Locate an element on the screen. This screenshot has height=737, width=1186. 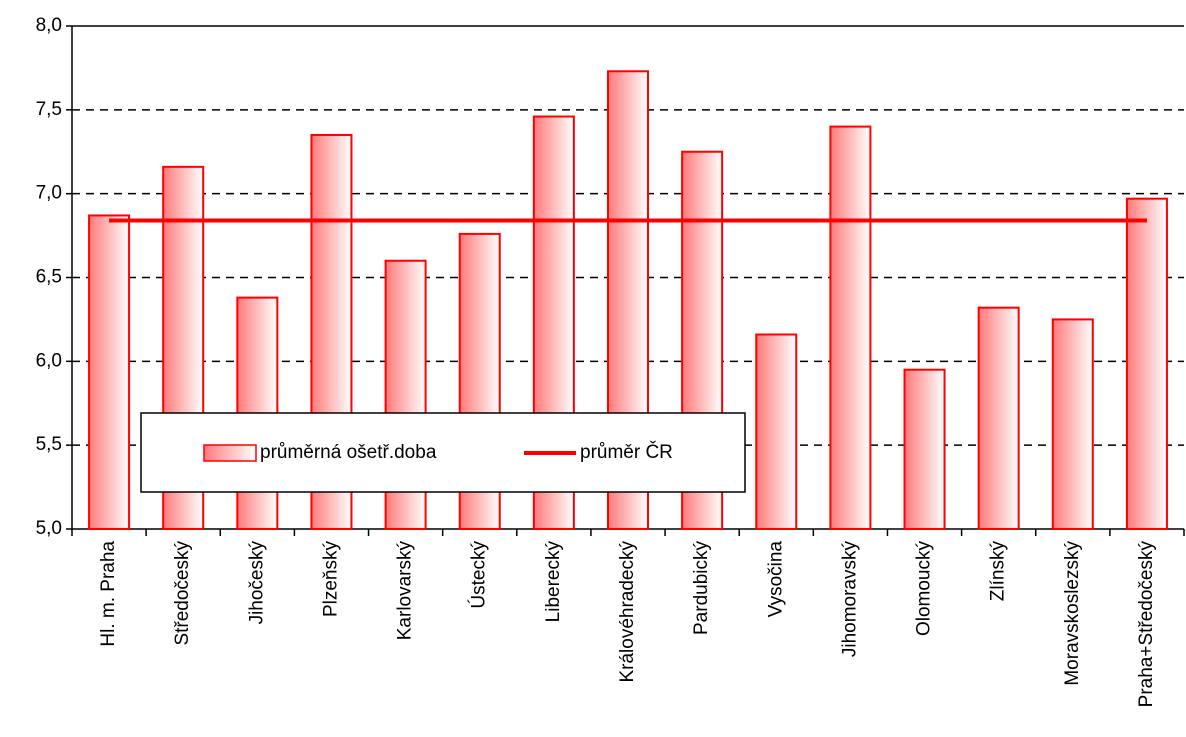
y-tick-label: 7,0 is located at coordinates (49, 193).